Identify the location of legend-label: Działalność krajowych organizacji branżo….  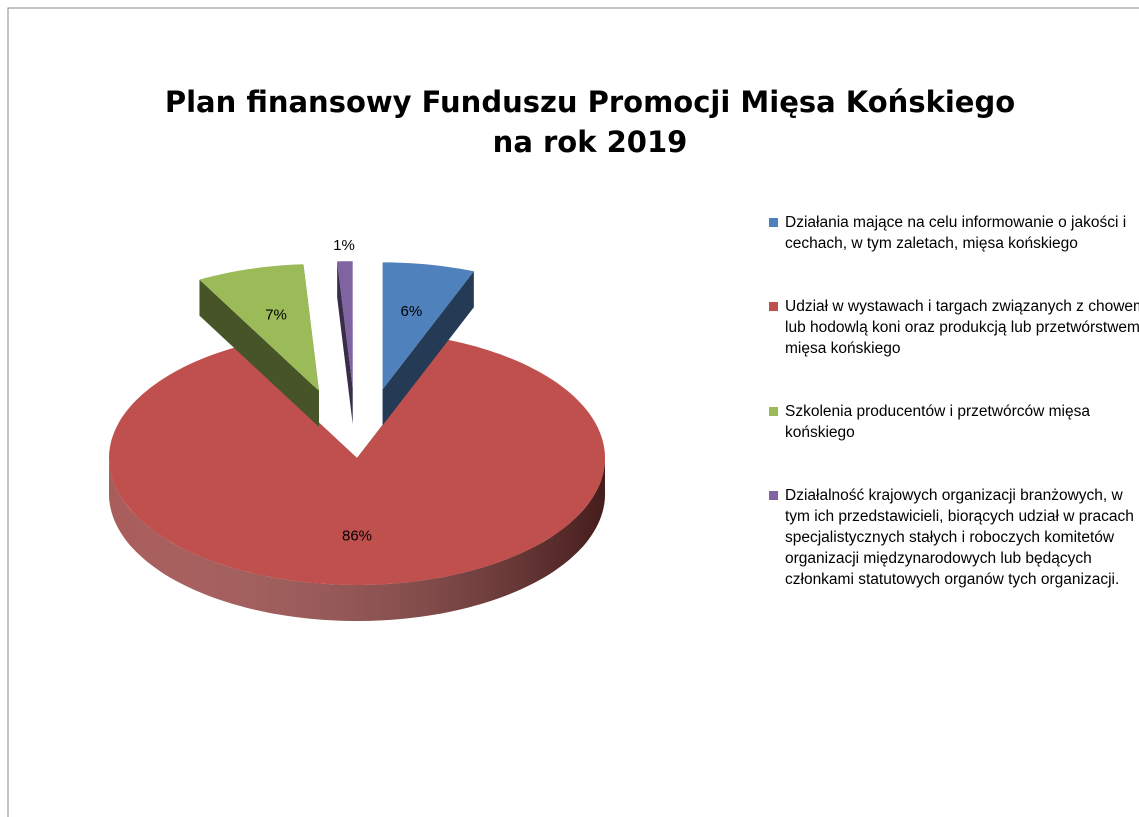
(959, 537).